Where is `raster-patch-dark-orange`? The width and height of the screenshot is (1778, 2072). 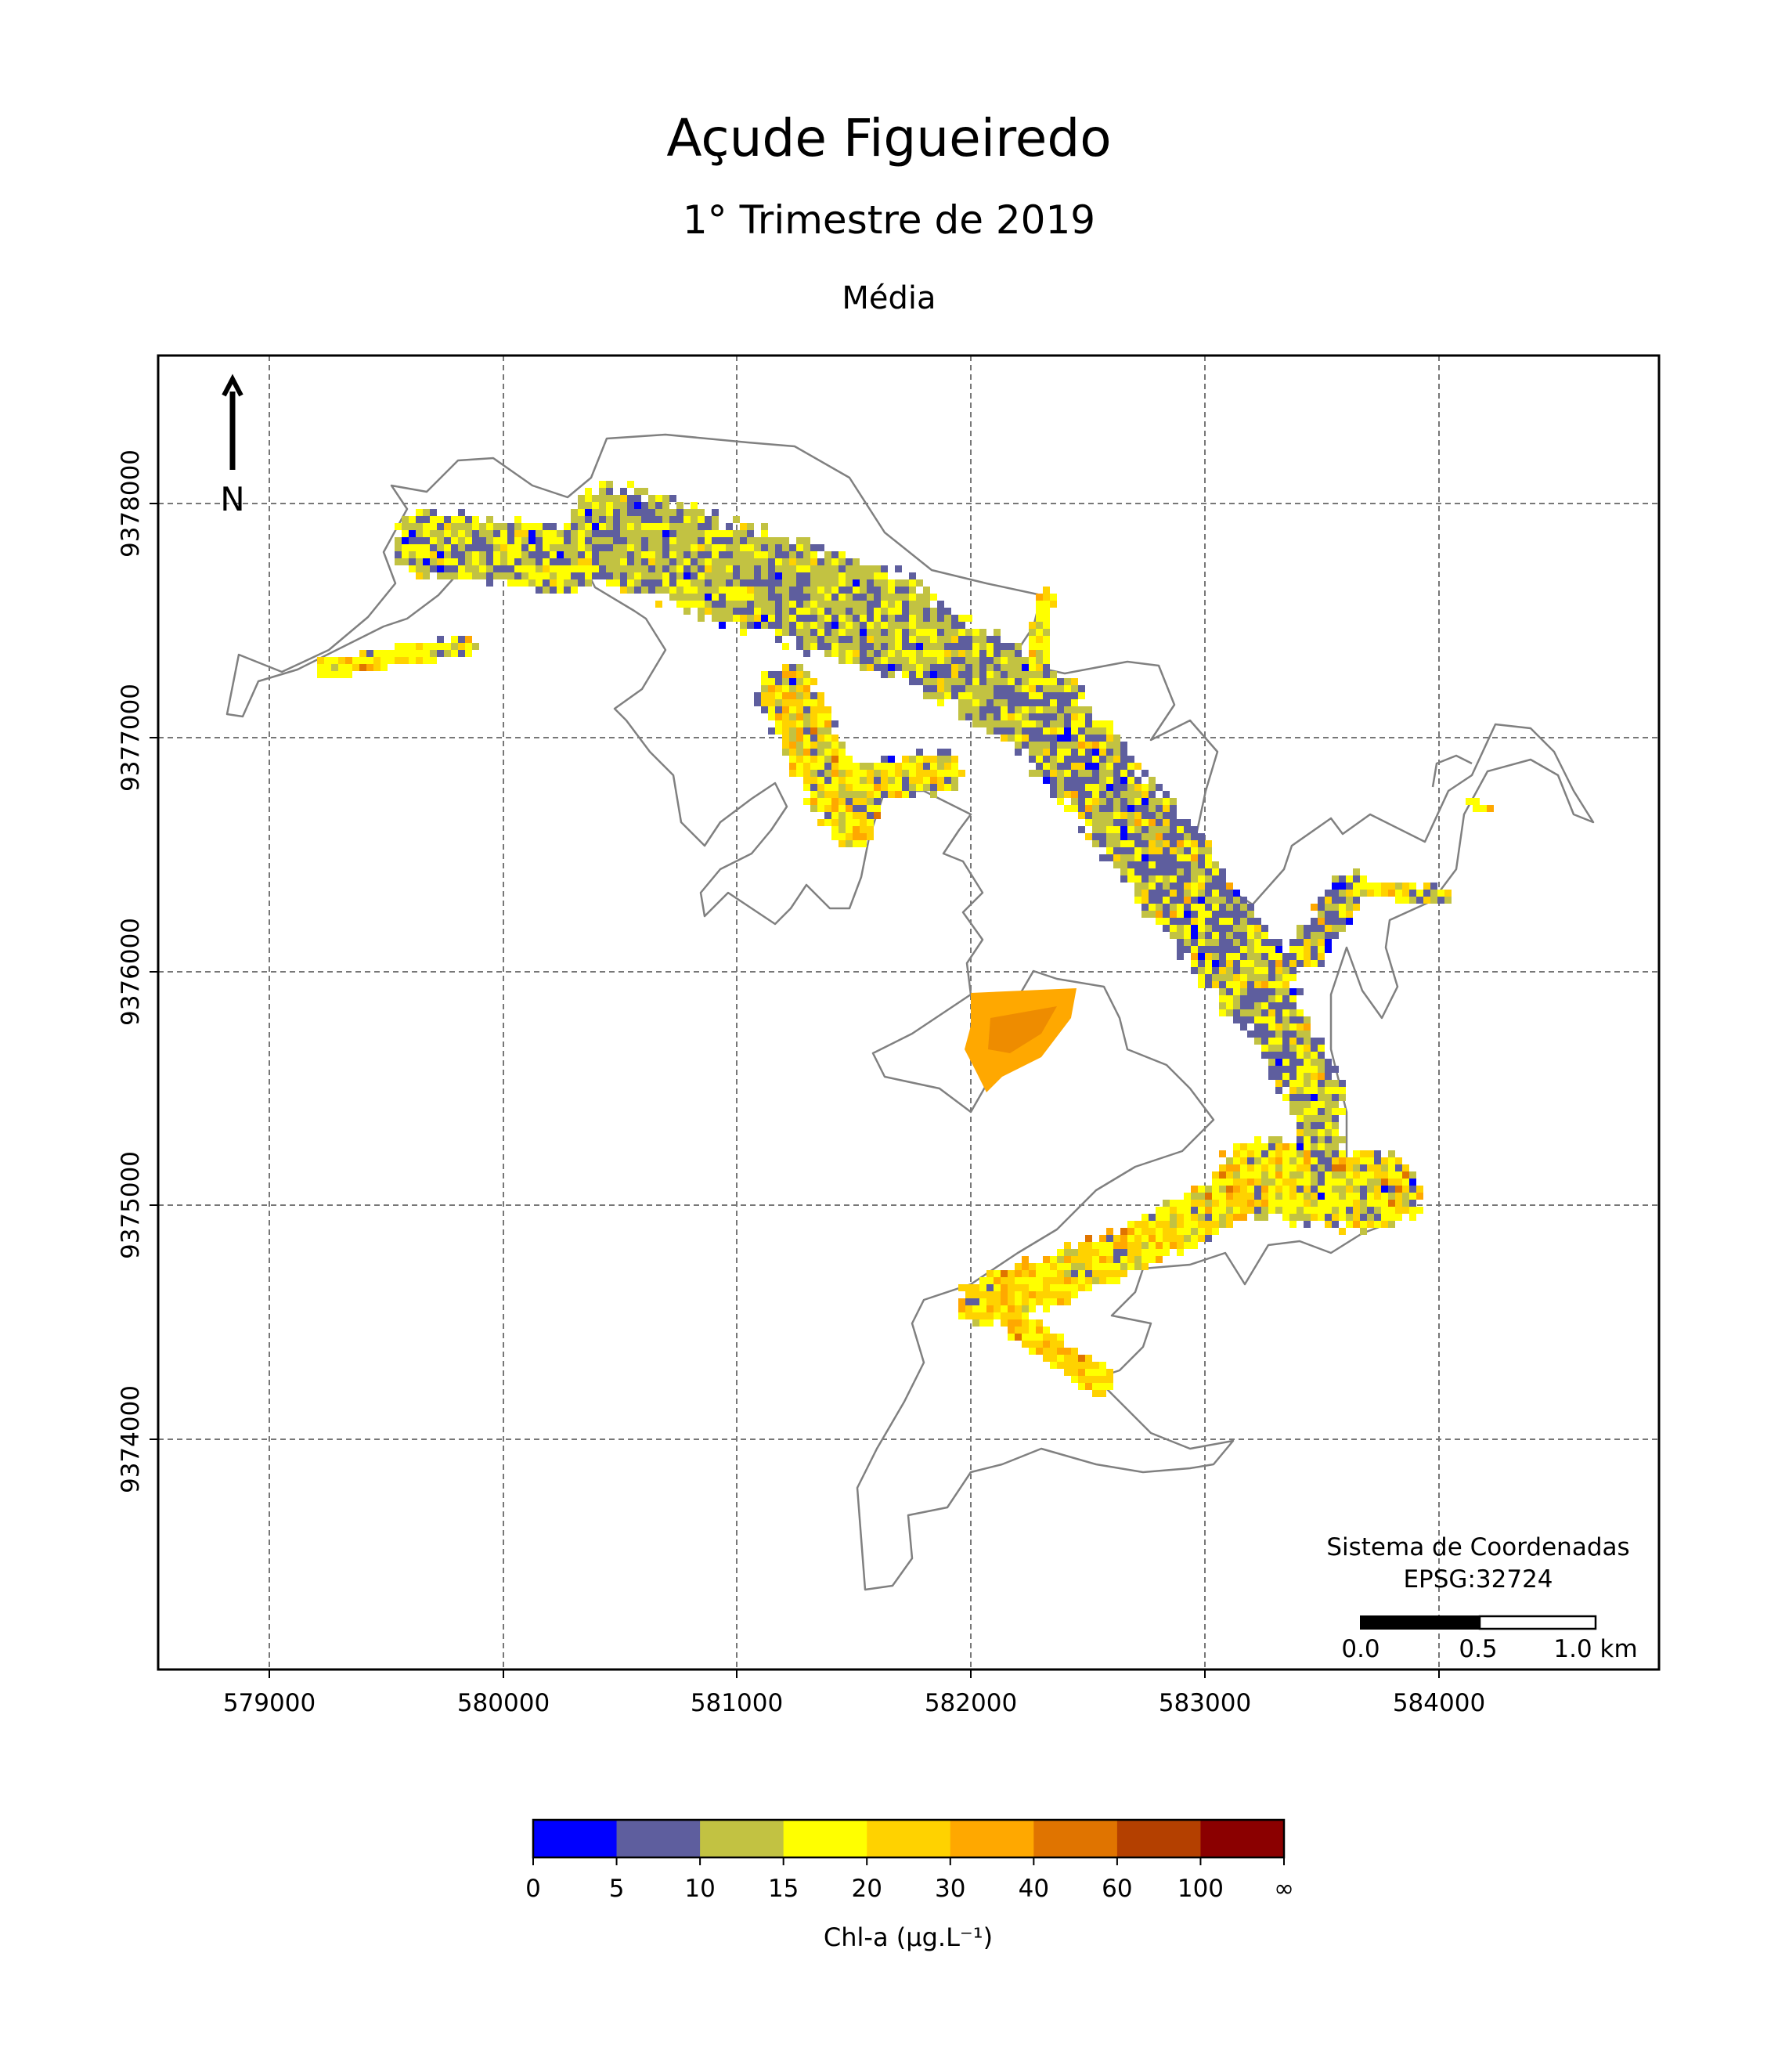 raster-patch-dark-orange is located at coordinates (1022, 1029).